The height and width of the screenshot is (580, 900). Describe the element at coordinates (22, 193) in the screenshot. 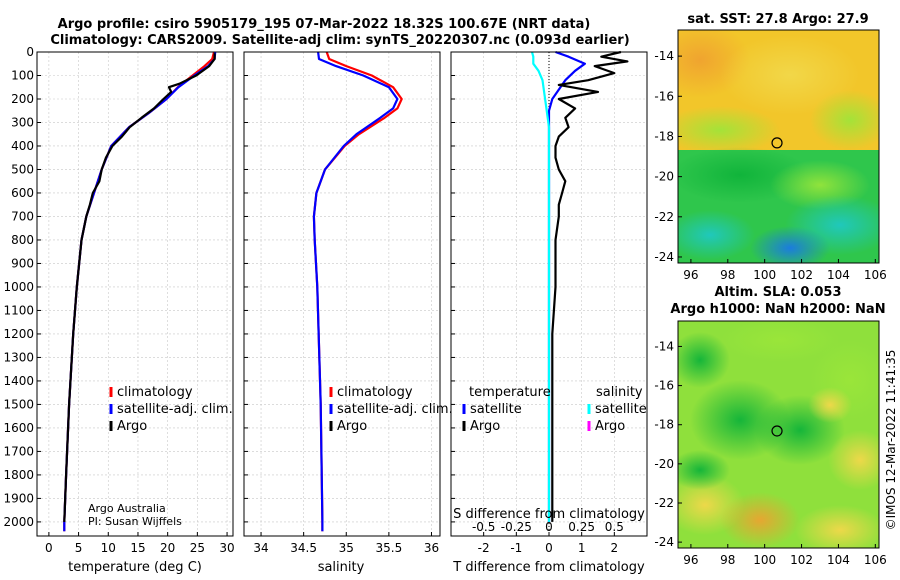

I see `y-tick-label: 600` at that location.